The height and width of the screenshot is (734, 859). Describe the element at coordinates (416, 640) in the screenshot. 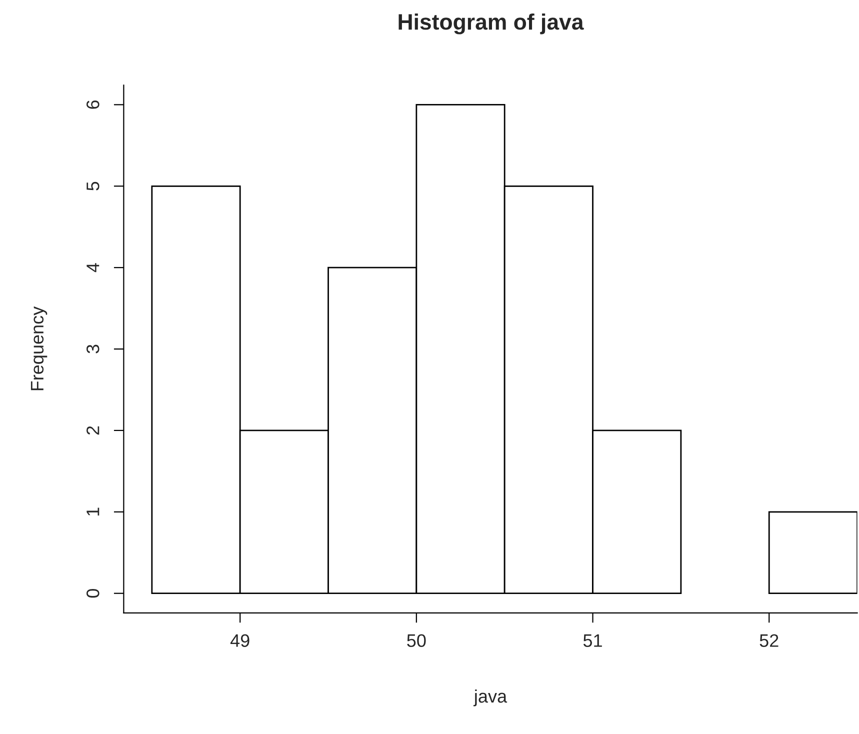

I see `x-tick-label: 50` at that location.